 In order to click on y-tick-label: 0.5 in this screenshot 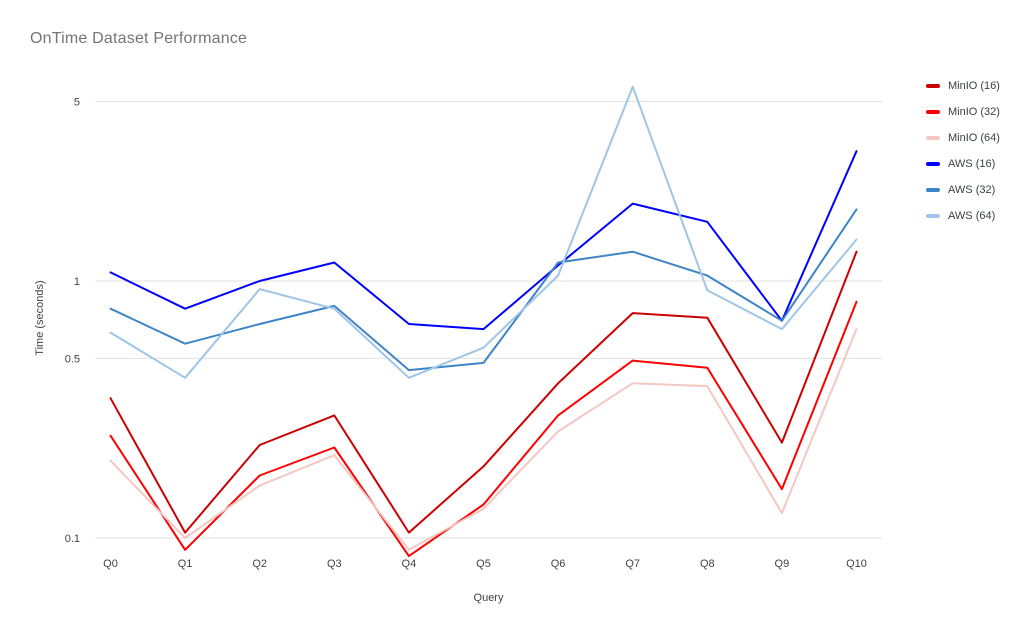, I will do `click(72, 359)`.